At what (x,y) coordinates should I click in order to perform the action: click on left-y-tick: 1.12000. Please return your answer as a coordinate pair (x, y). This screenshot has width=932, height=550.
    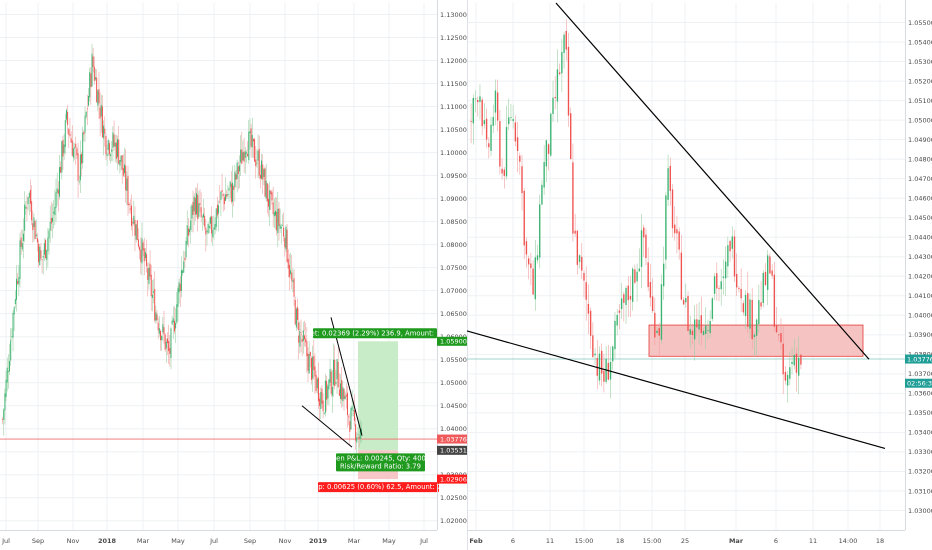
    Looking at the image, I should click on (453, 61).